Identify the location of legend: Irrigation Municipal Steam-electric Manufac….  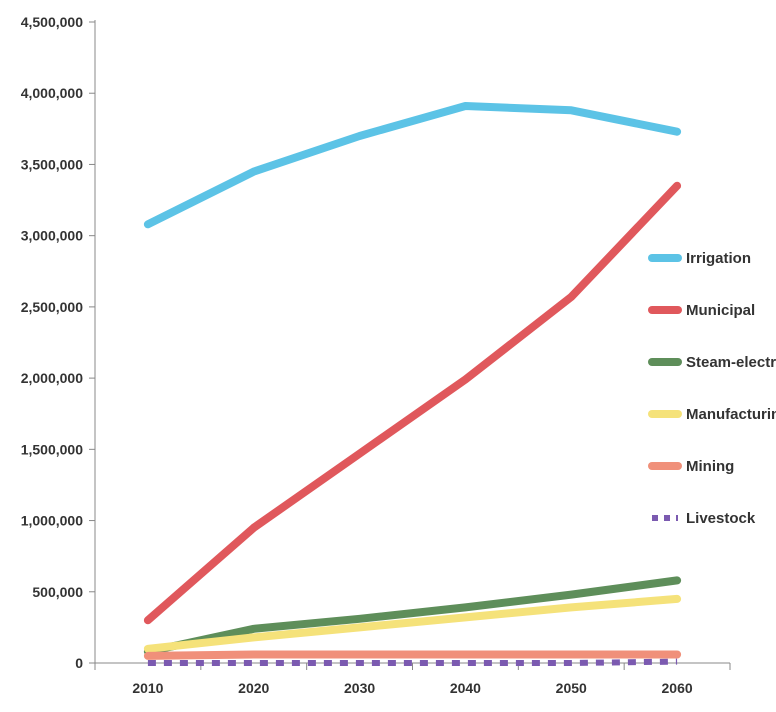
(712, 388).